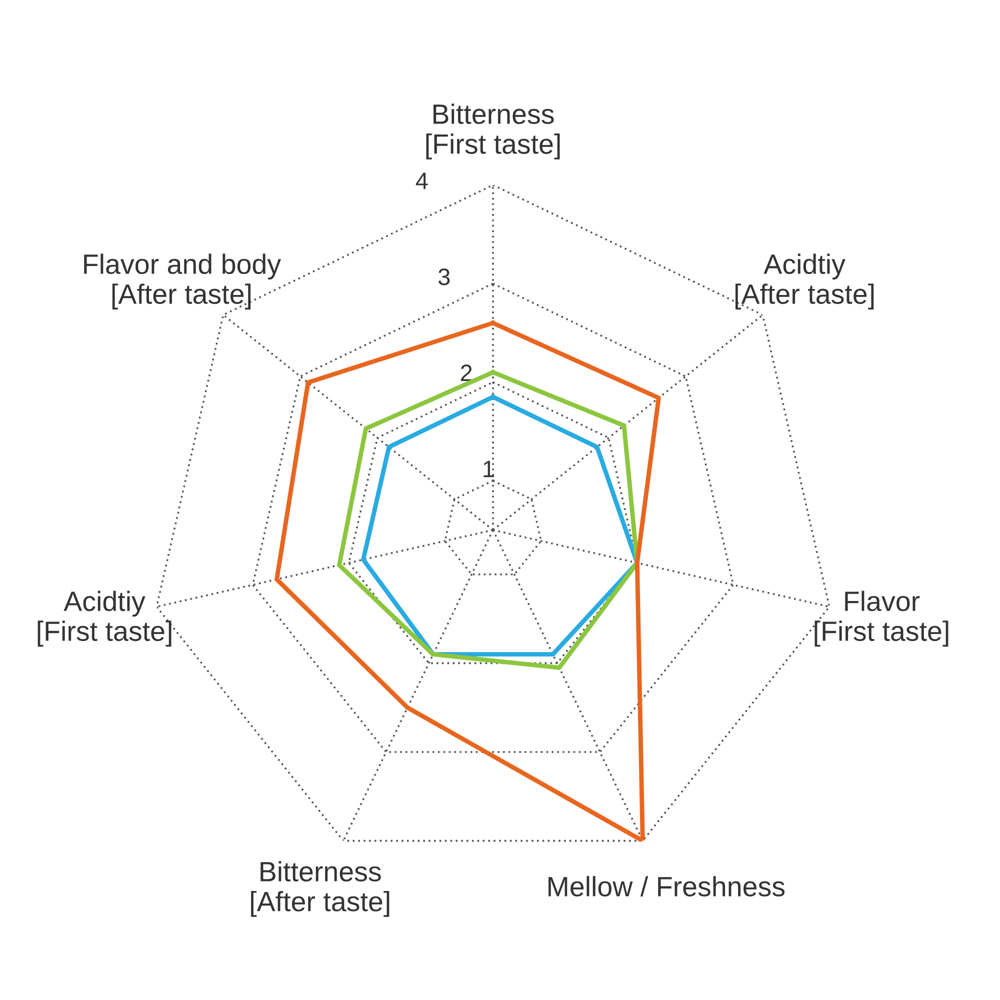 The height and width of the screenshot is (1000, 1000). What do you see at coordinates (444, 277) in the screenshot?
I see `y-tick-label: 3` at bounding box center [444, 277].